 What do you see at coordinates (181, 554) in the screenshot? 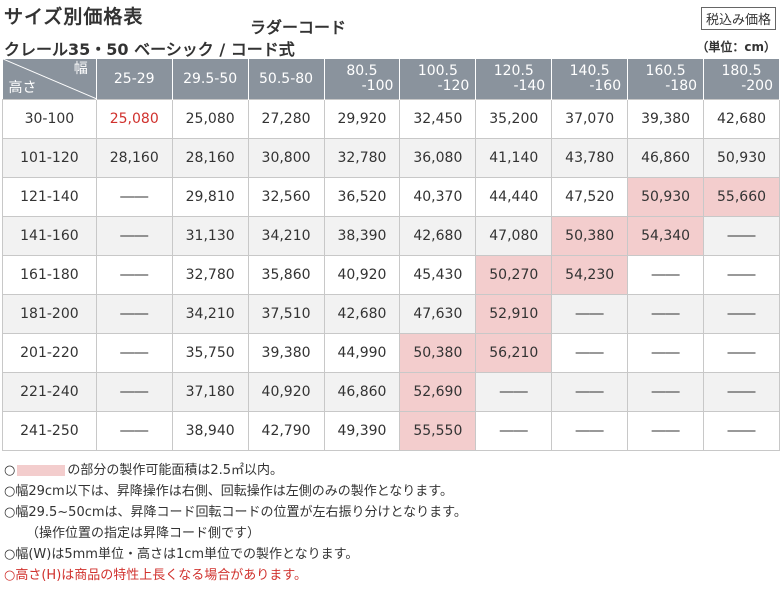
I see `note-size-unit: ○幅(W)は5mm単位・高さは1cm単位での製作となります。` at bounding box center [181, 554].